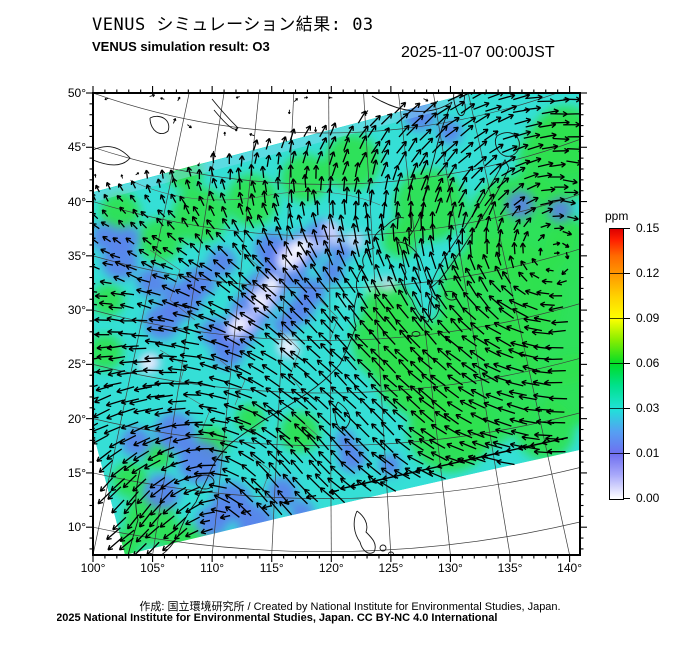 The height and width of the screenshot is (649, 700). What do you see at coordinates (569, 568) in the screenshot?
I see `x-tick-label: 140°` at bounding box center [569, 568].